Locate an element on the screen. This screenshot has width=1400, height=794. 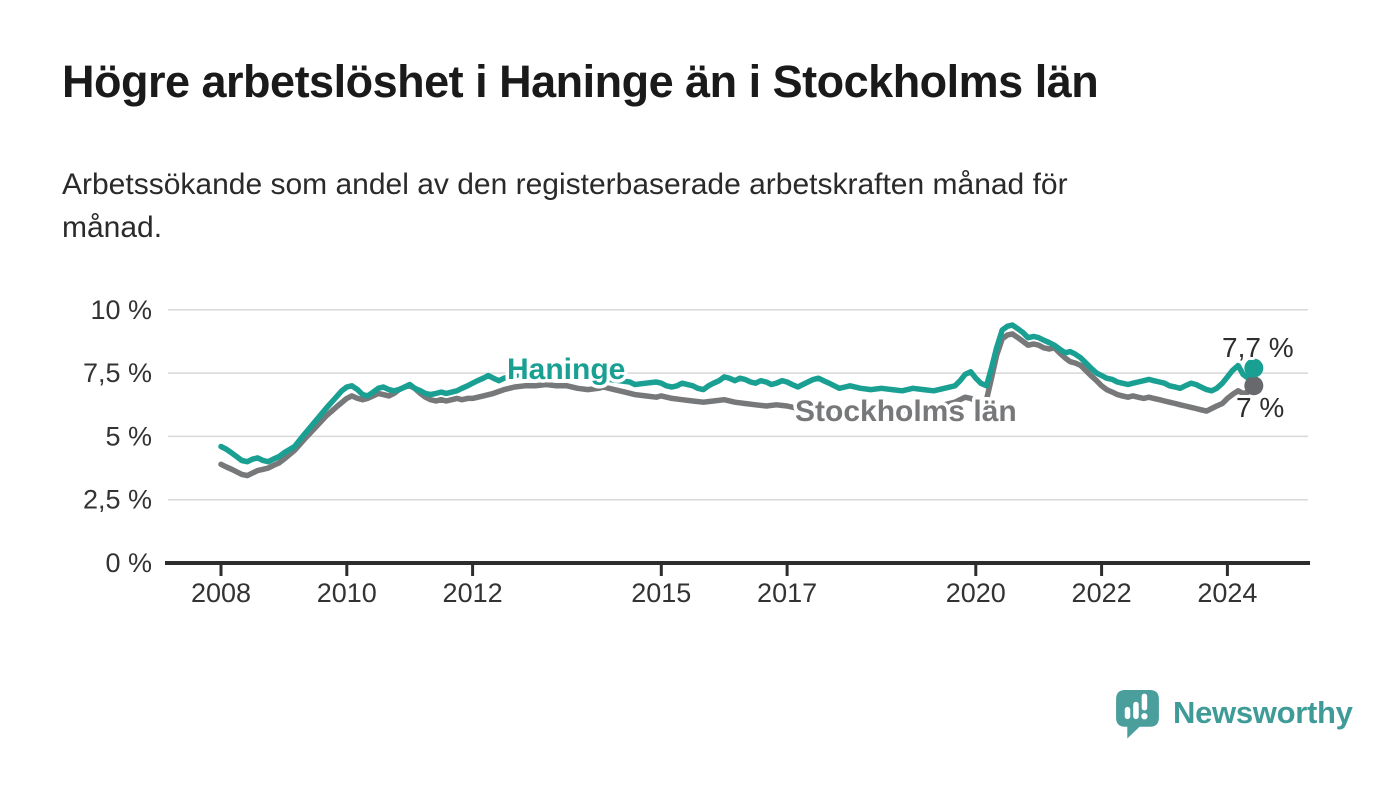
series-label-stockholms-l-n: Stockholms län is located at coordinates (906, 411).